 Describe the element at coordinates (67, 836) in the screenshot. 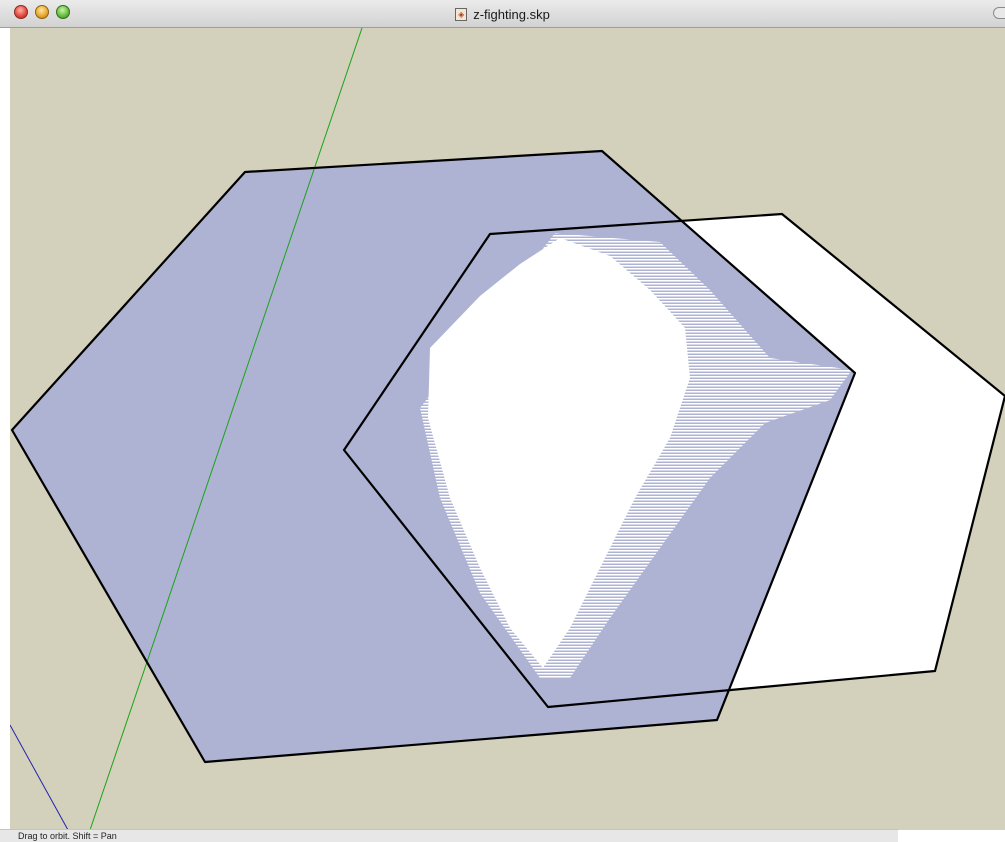

I see `status-hint-text: Drag to orbit. Shift = Pan` at that location.